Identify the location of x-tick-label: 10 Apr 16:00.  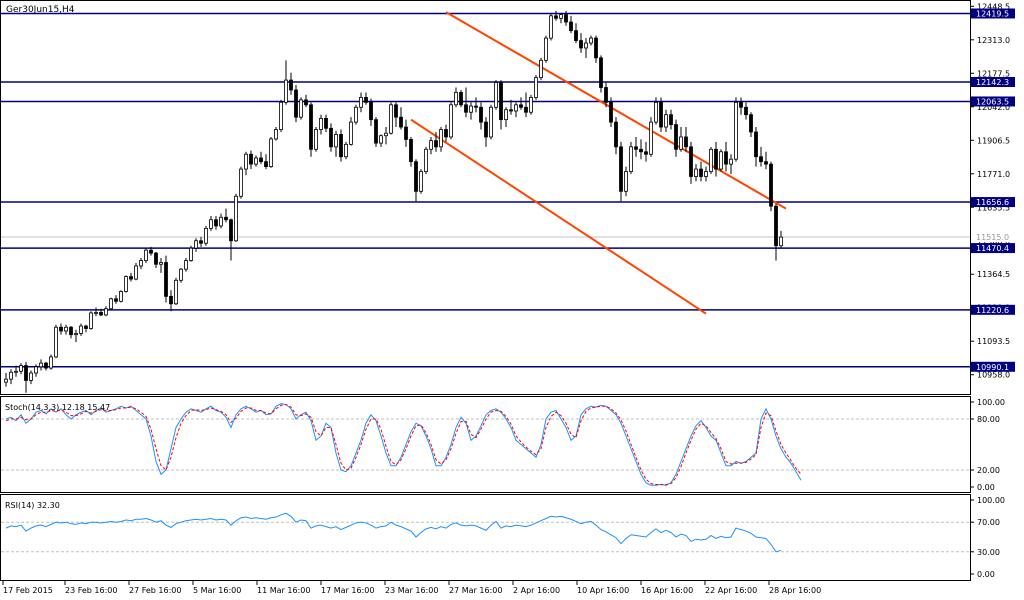
(603, 590).